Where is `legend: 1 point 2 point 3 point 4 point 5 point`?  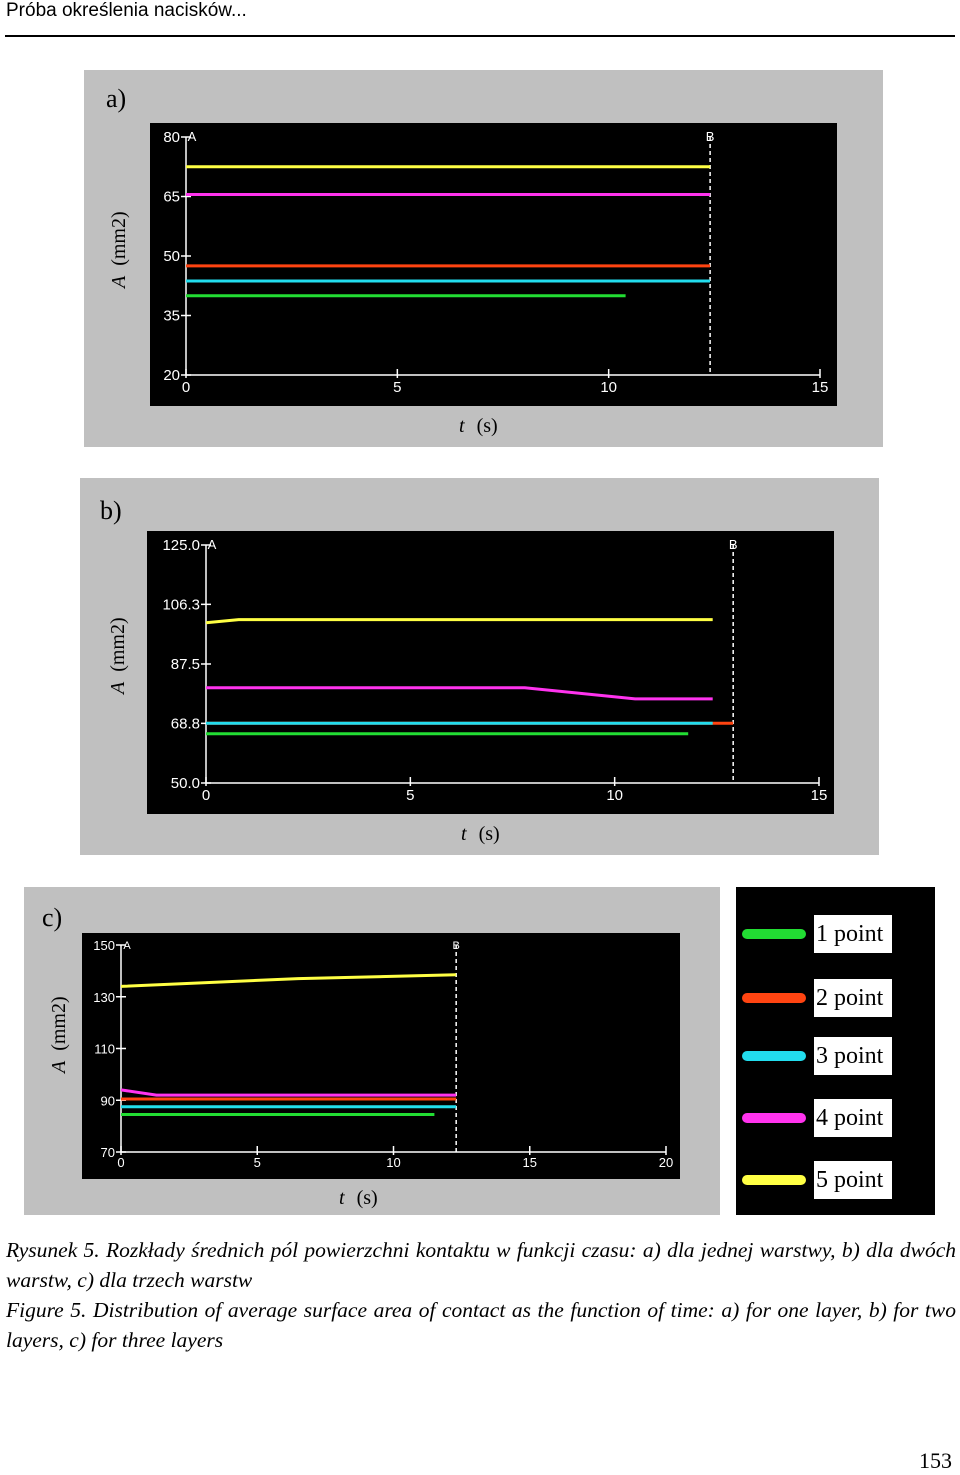
legend: 1 point 2 point 3 point 4 point 5 point is located at coordinates (835, 1051).